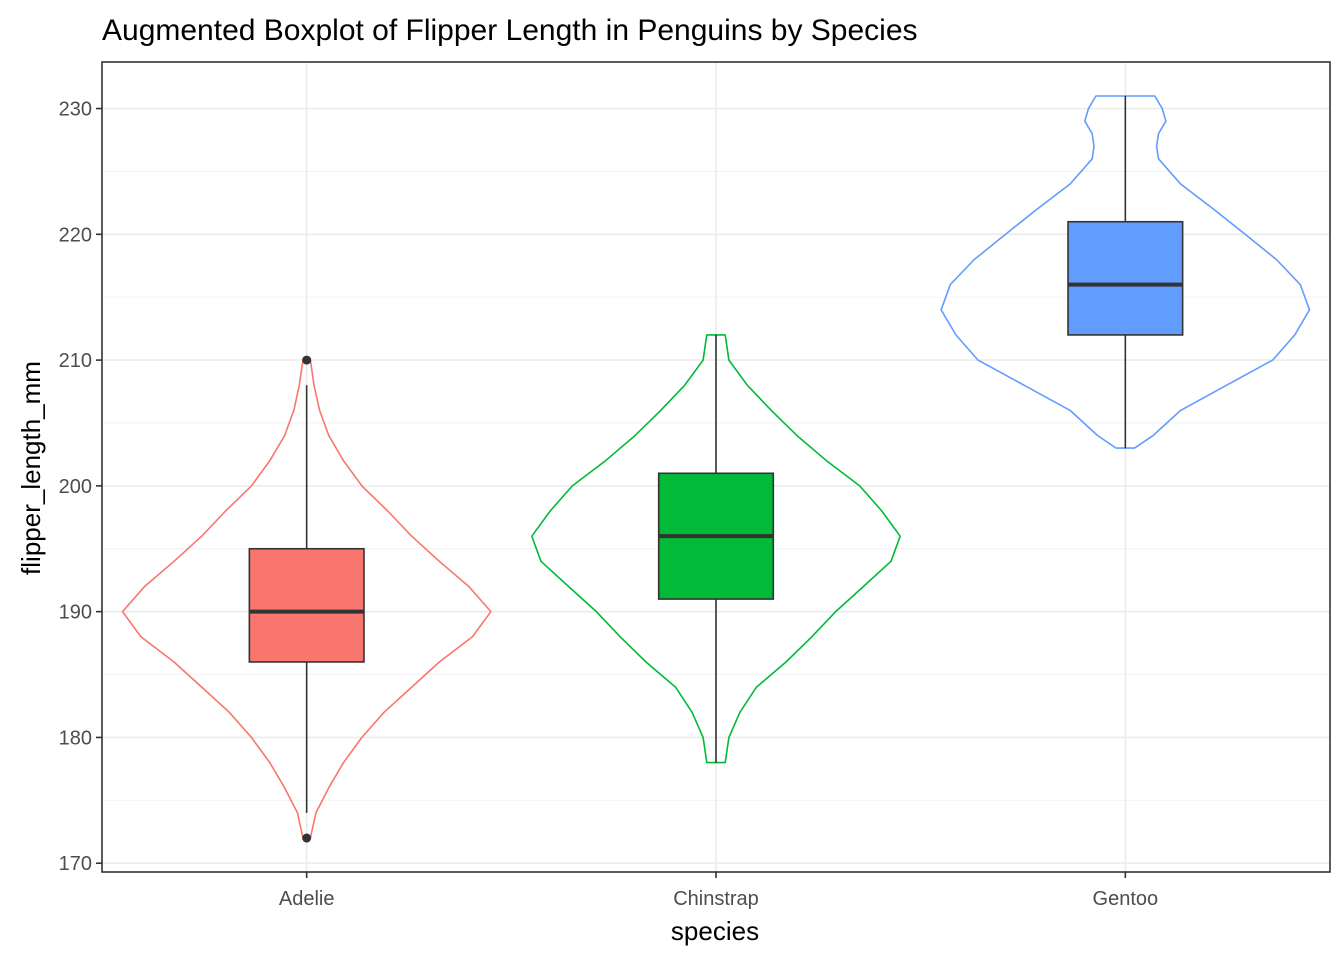 This screenshot has width=1344, height=960. What do you see at coordinates (75, 613) in the screenshot?
I see `y-tick-label: 190` at bounding box center [75, 613].